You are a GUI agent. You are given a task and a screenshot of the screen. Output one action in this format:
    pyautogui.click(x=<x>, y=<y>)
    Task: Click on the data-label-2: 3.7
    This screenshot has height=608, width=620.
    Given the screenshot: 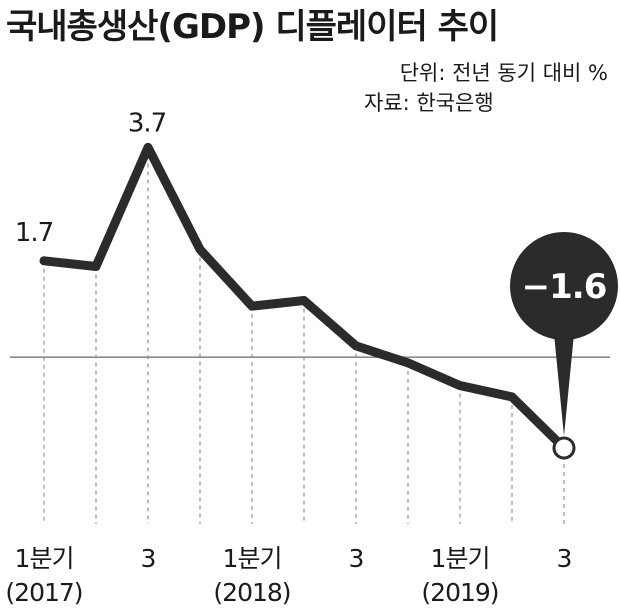 What is the action you would take?
    pyautogui.click(x=147, y=123)
    